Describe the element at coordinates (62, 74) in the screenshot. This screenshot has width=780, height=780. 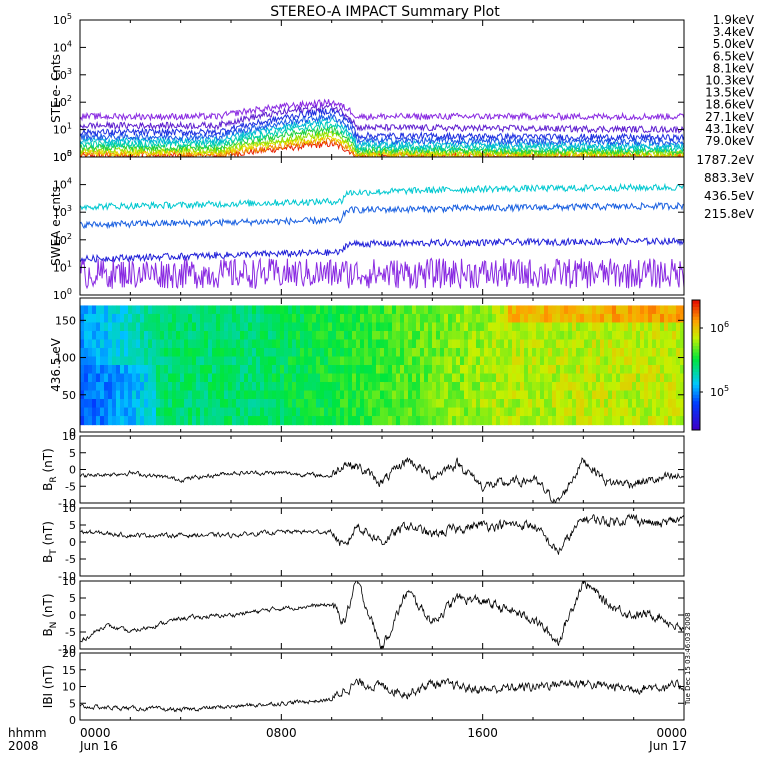
I see `y-tick-label: 10³` at that location.